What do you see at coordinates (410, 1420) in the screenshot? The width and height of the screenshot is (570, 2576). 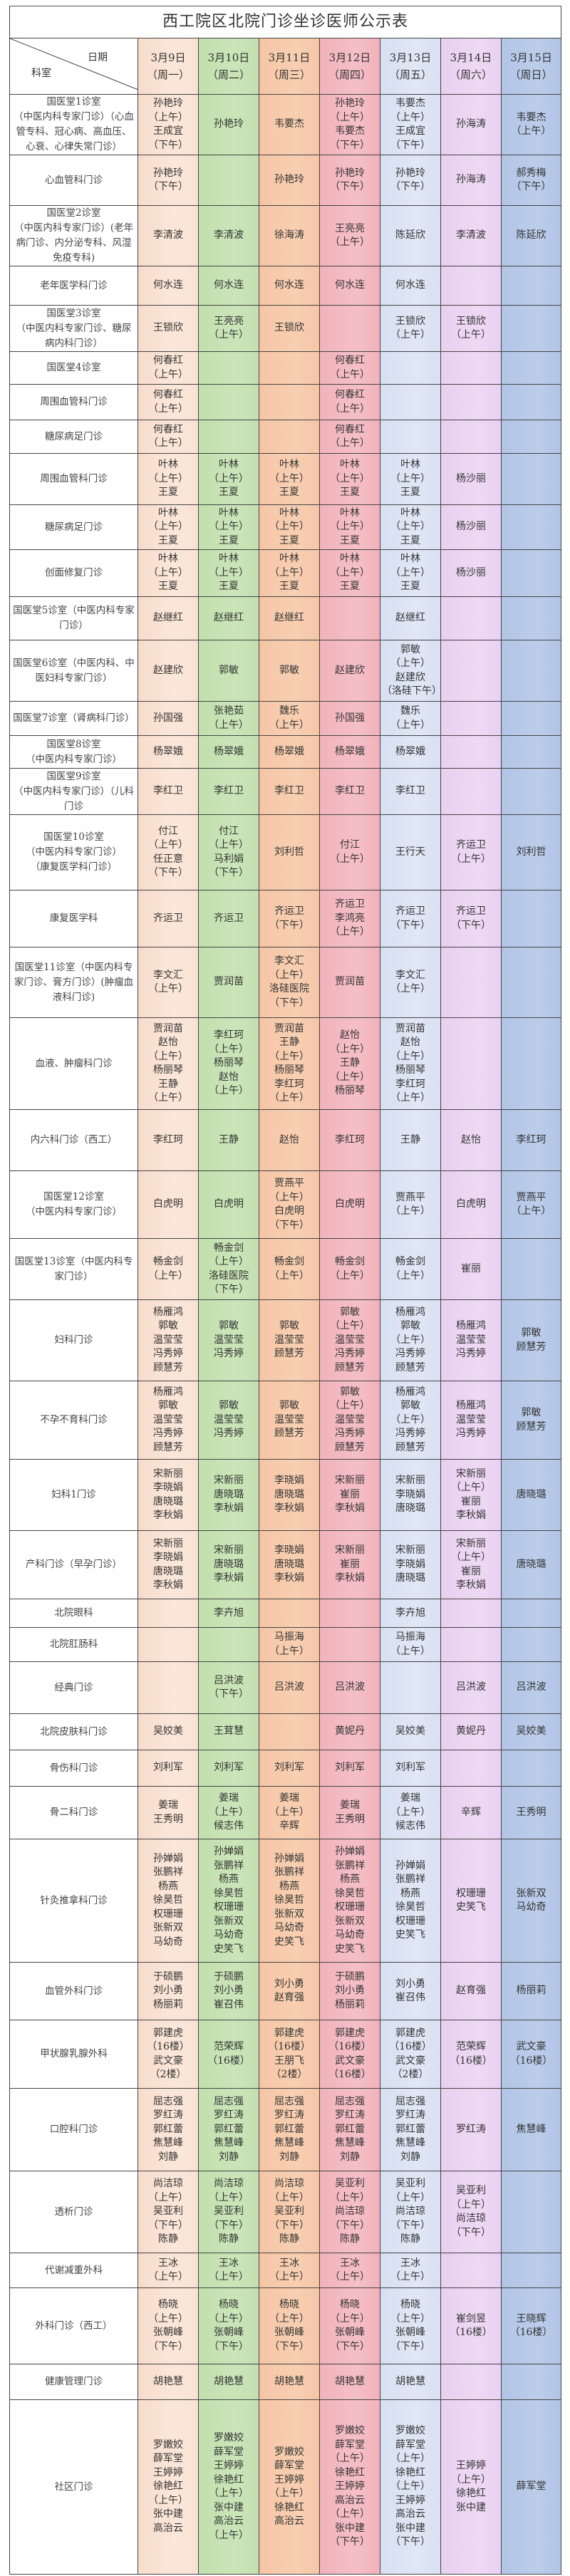 I see `doctor-cell: 杨雁鸿 郭敏 （上午） 冯秀婷 顾慧芳` at bounding box center [410, 1420].